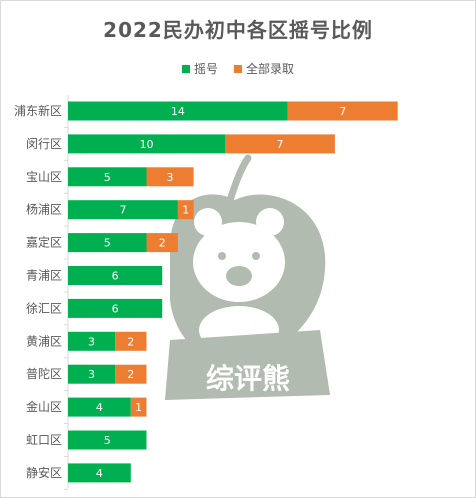 The image size is (476, 498). I want to click on y-tick-label: 青浦区, so click(44, 276).